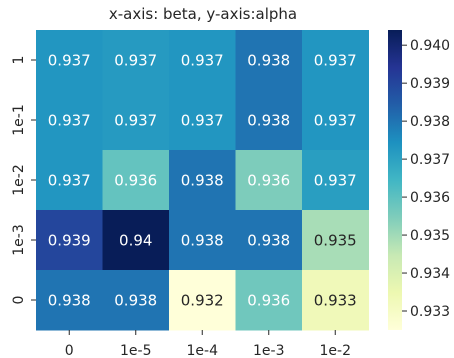 The width and height of the screenshot is (454, 358). Describe the element at coordinates (430, 160) in the screenshot. I see `colorbar-tick-label: 0.937` at that location.